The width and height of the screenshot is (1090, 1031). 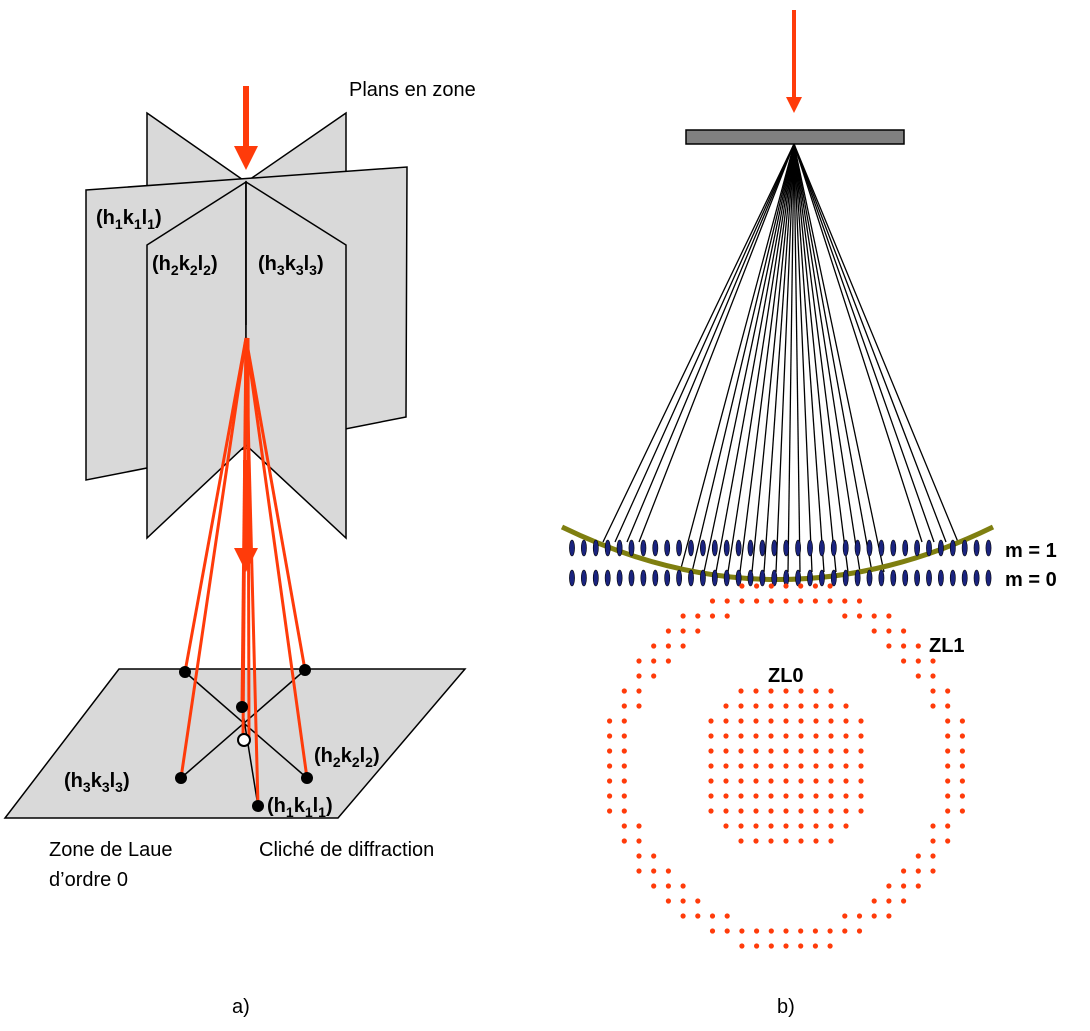 What do you see at coordinates (88, 880) in the screenshot?
I see `zone-label-line2: d’ordre 0` at bounding box center [88, 880].